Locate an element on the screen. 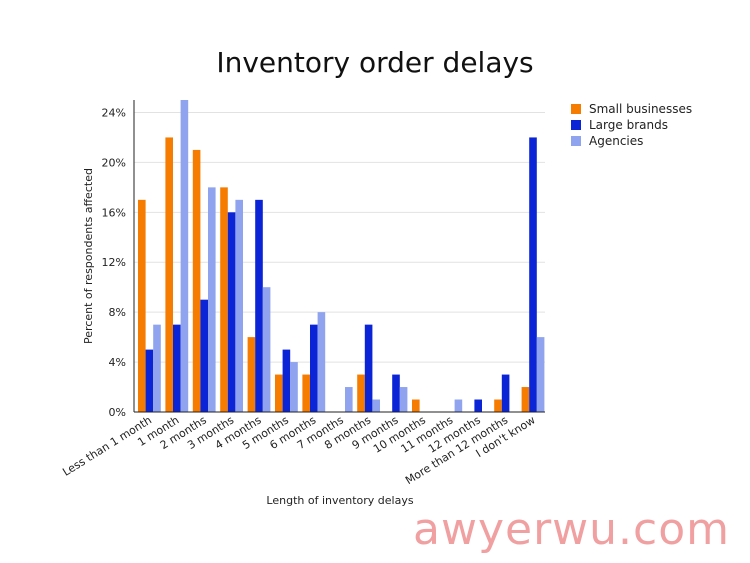  legend-label: Agencies is located at coordinates (616, 141).